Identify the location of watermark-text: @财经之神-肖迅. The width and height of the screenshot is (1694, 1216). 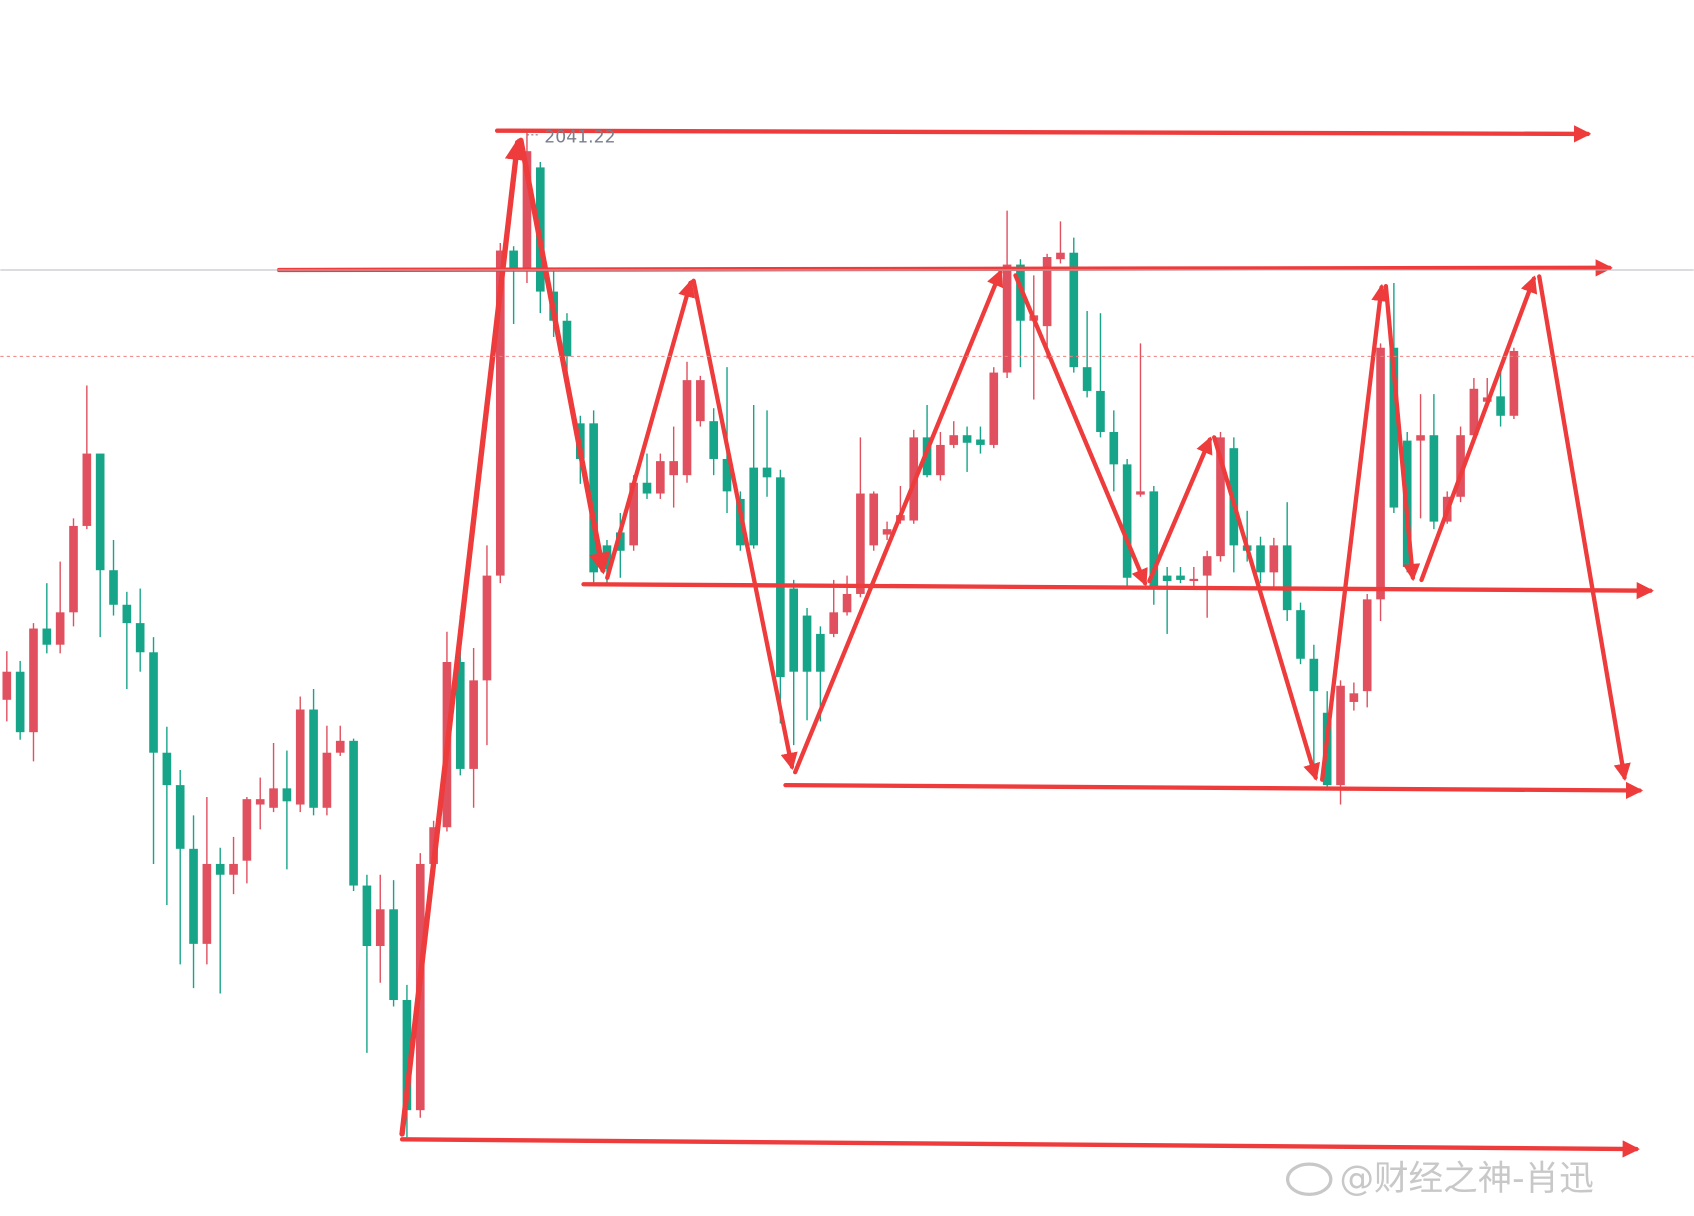
(1466, 1179).